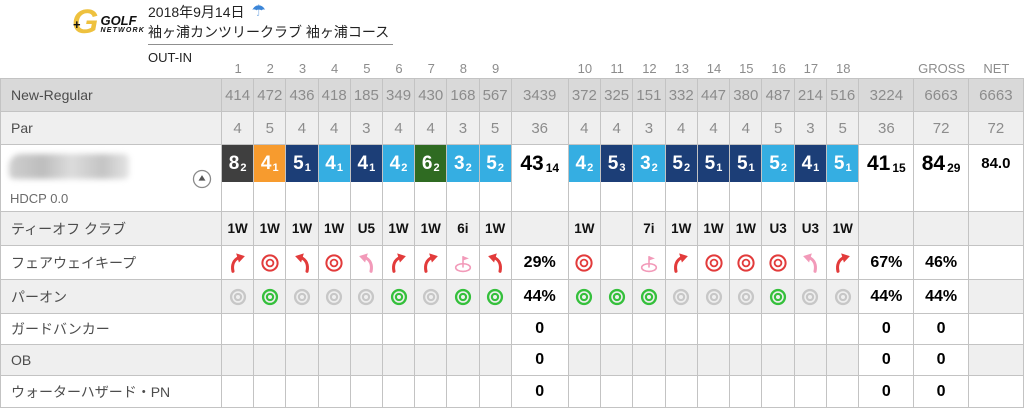  Describe the element at coordinates (366, 229) in the screenshot. I see `hole-cell: U5` at that location.